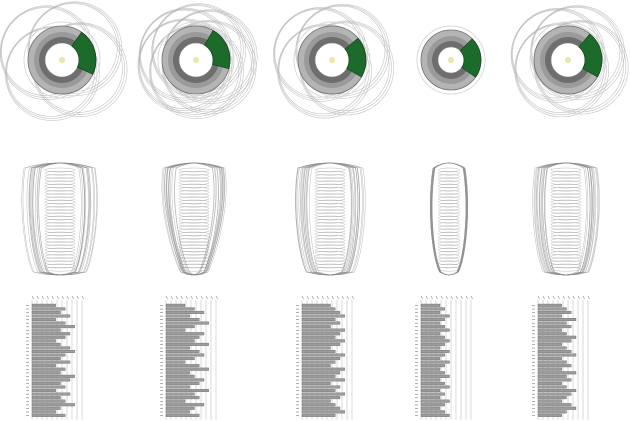  I want to click on stacking-table-v1, so click(55, 357).